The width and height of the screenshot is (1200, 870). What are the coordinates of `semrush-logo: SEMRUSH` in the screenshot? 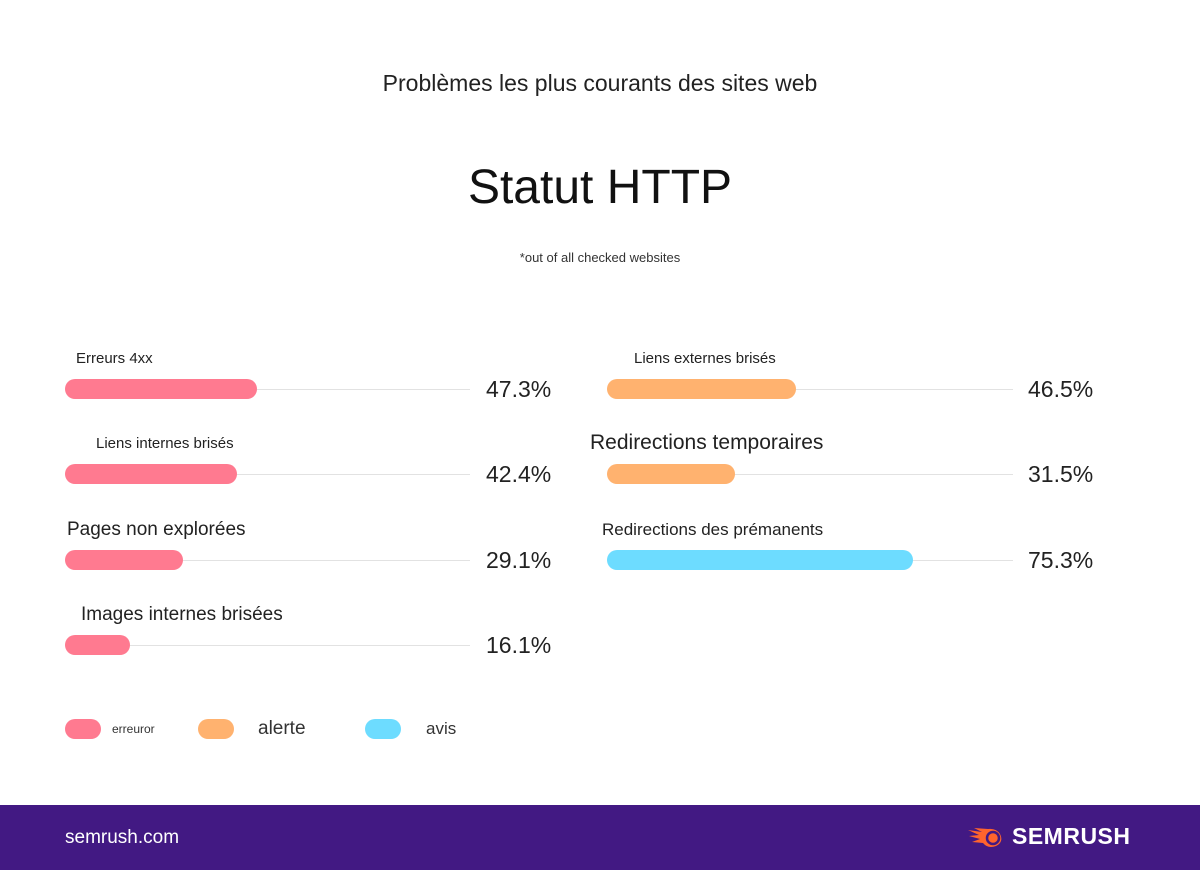 It's located at (1048, 836).